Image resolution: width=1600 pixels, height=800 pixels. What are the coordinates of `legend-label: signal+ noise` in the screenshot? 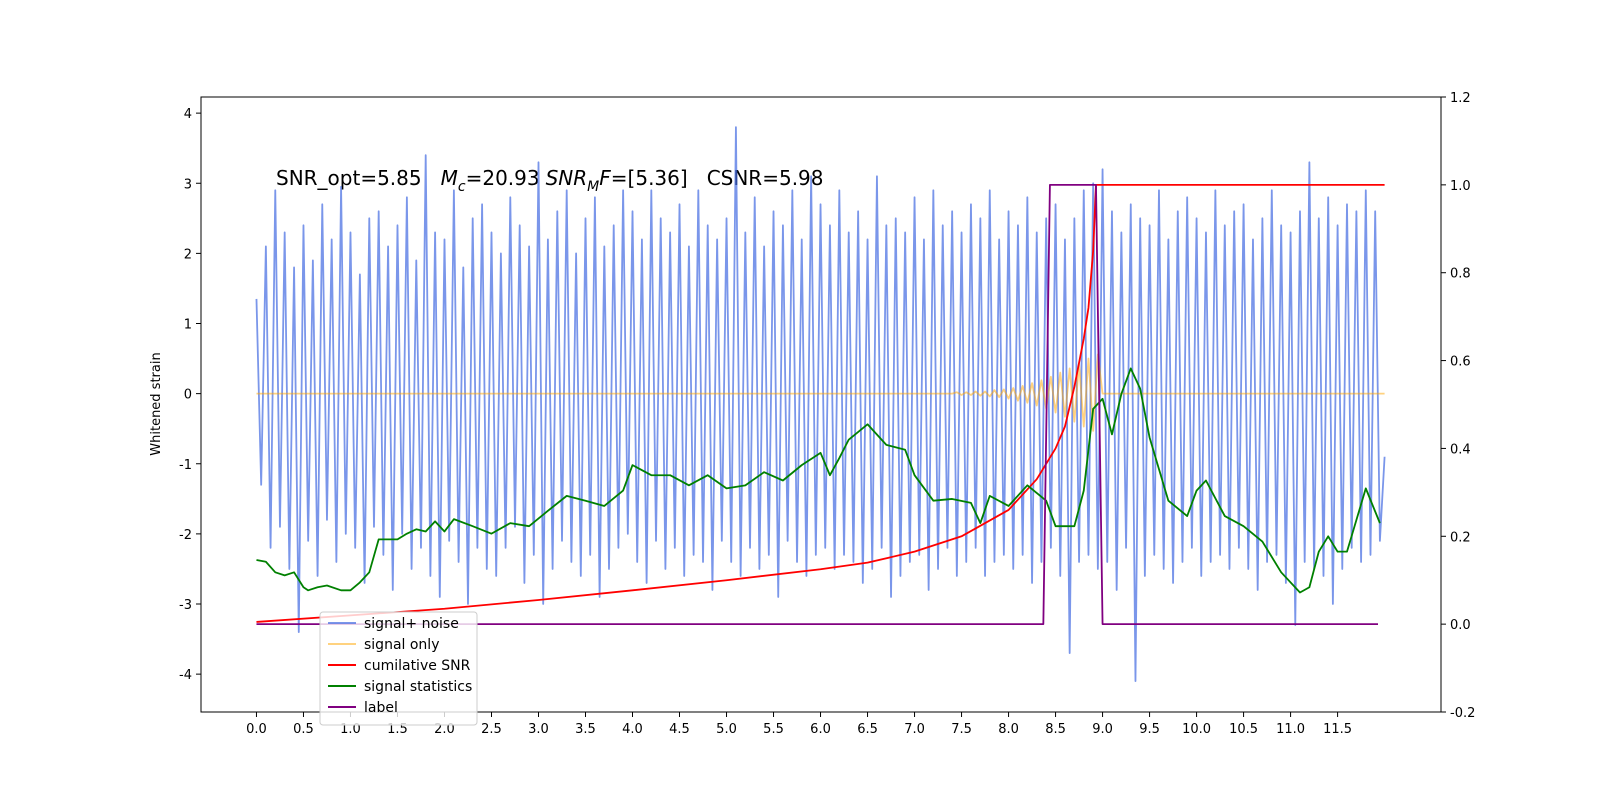 It's located at (411, 624).